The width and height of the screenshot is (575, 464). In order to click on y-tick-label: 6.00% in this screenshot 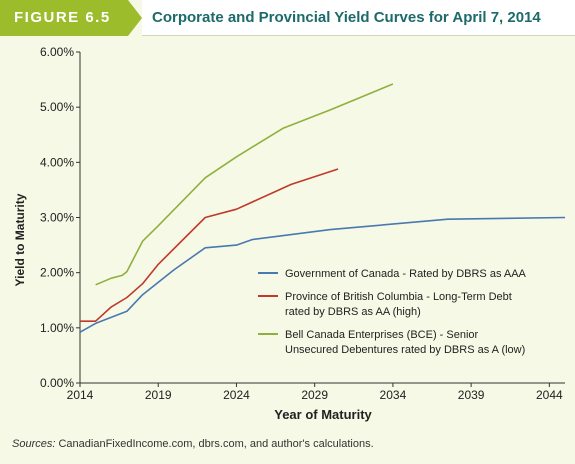, I will do `click(57, 52)`.